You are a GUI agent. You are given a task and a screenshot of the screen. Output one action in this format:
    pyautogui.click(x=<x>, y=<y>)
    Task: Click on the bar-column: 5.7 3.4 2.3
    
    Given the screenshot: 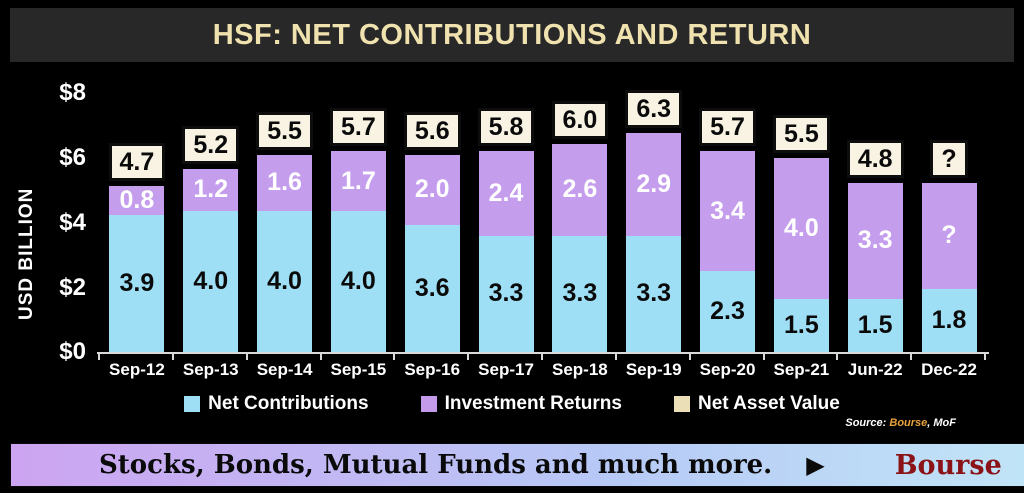 What is the action you would take?
    pyautogui.click(x=728, y=230)
    